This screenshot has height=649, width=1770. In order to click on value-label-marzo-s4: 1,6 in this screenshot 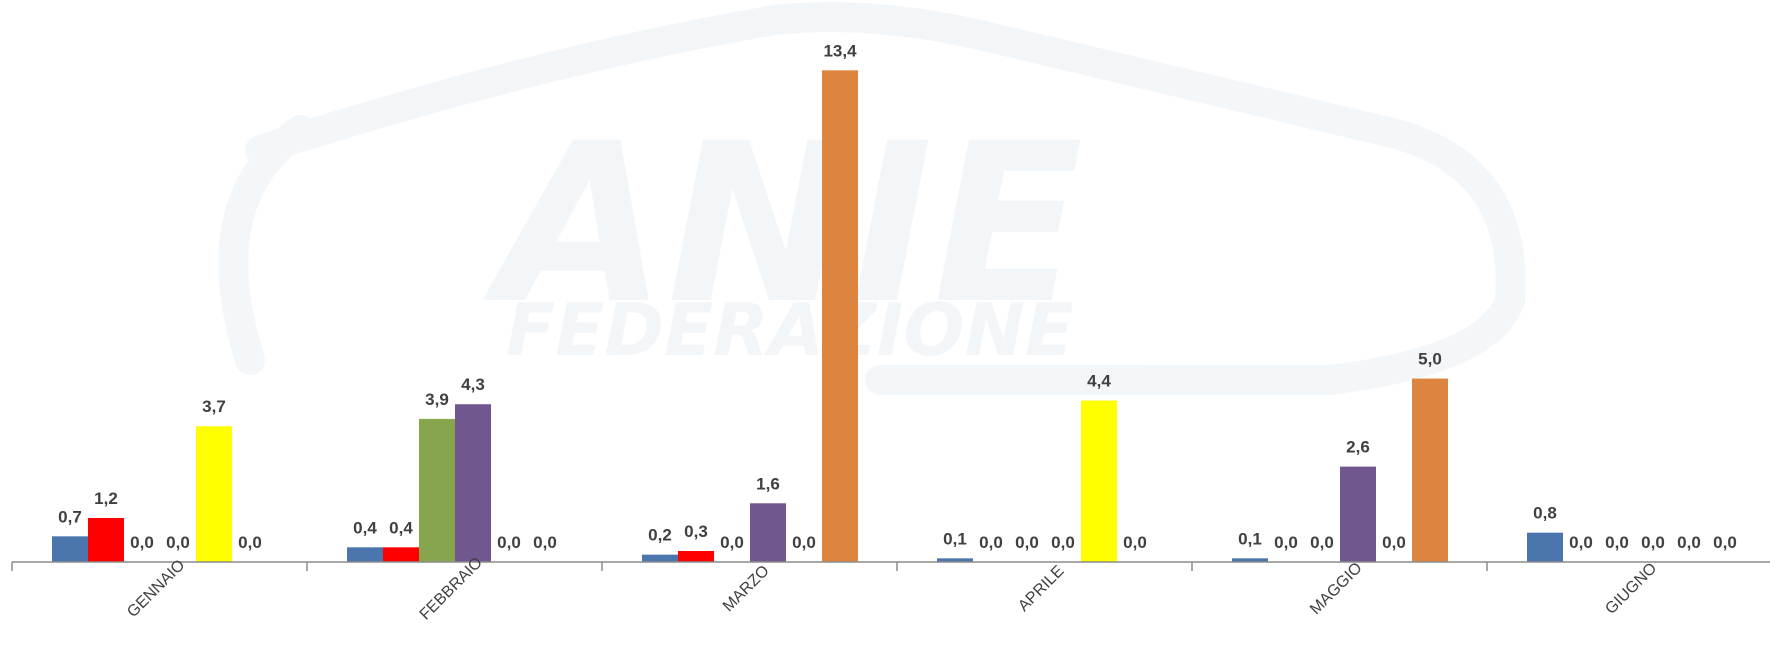, I will do `click(768, 483)`.